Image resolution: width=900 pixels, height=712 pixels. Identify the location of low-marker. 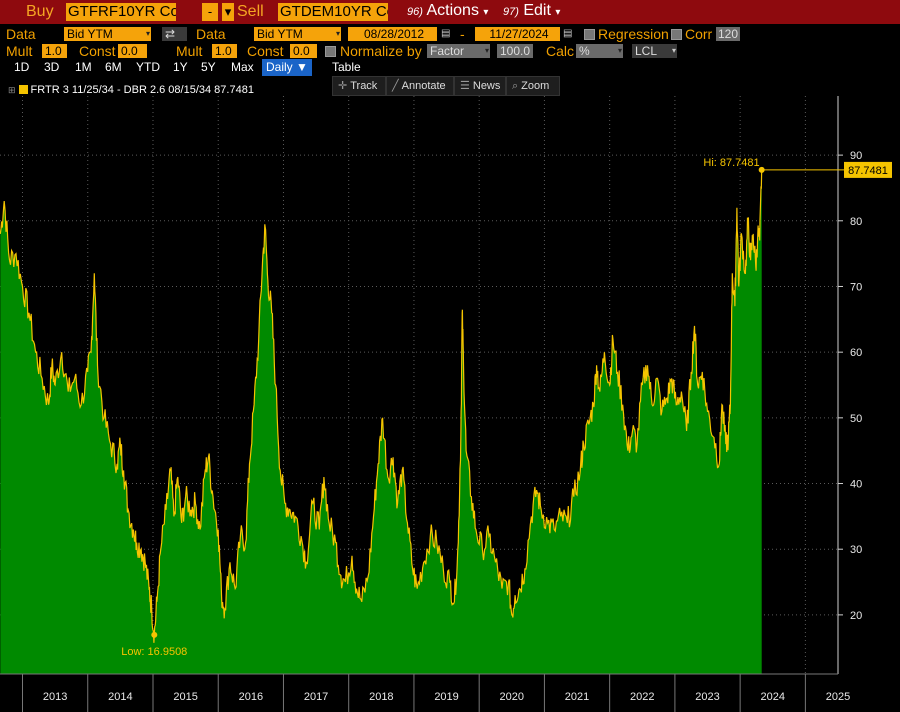
(154, 634).